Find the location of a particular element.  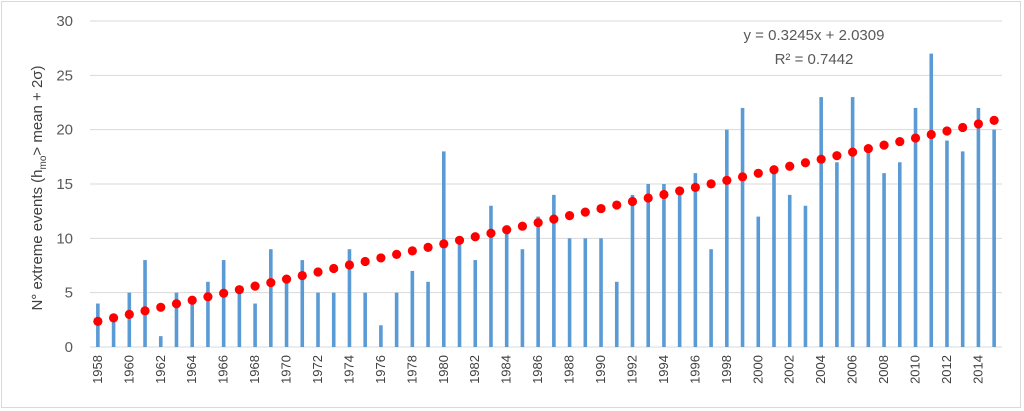

y-tick-label: 0 is located at coordinates (69, 347).